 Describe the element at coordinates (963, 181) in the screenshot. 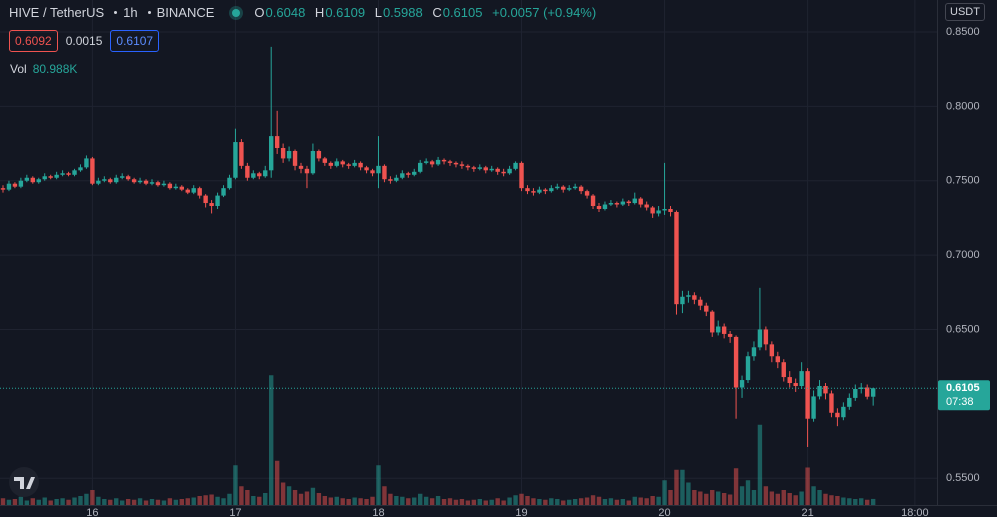

I see `y-tick-label: 0.7500` at that location.